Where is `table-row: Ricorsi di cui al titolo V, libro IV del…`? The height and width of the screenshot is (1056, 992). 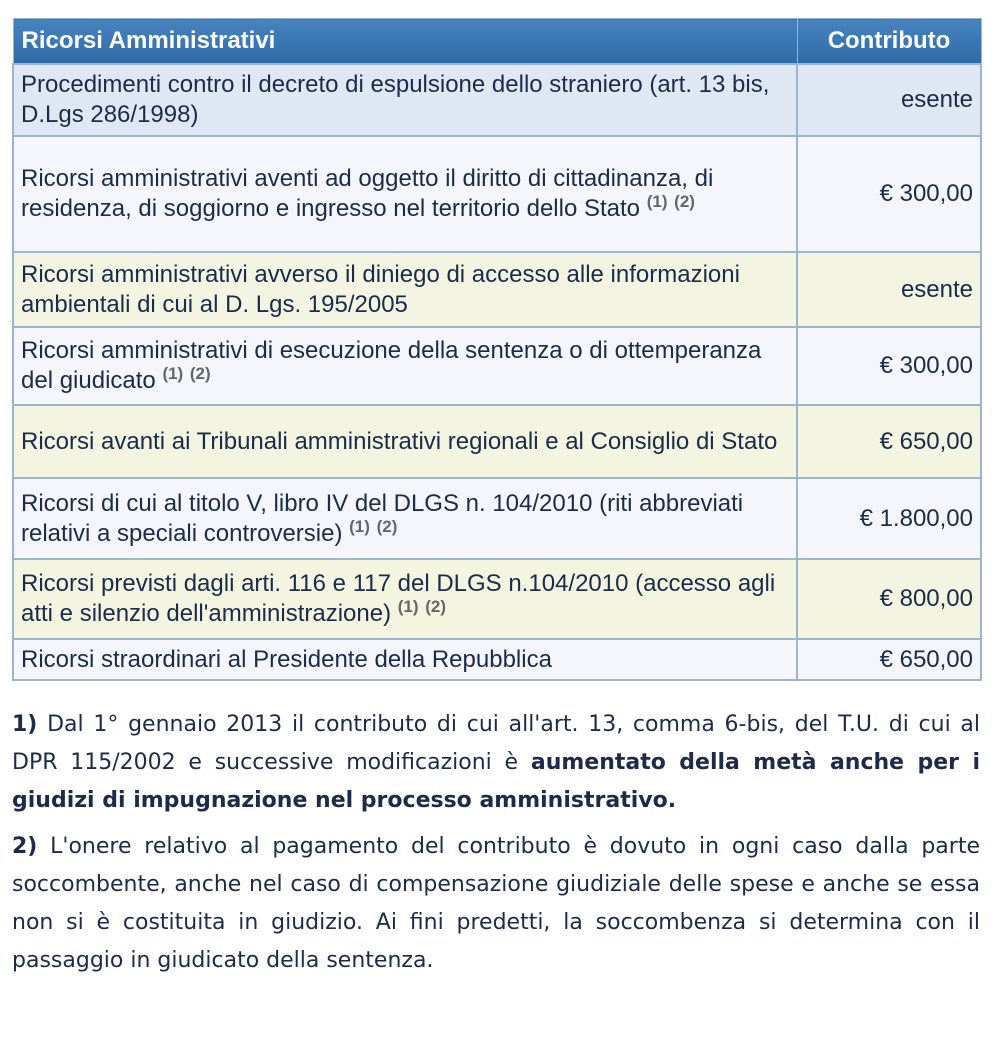
table-row: Ricorsi di cui al titolo V, libro IV del… is located at coordinates (497, 518).